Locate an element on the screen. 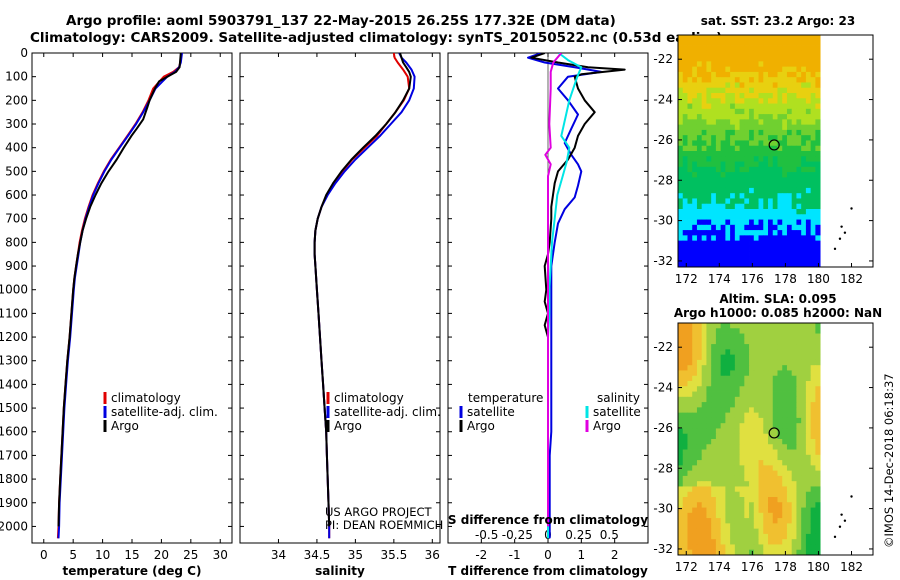  x-tick-label: 15 is located at coordinates (131, 555).